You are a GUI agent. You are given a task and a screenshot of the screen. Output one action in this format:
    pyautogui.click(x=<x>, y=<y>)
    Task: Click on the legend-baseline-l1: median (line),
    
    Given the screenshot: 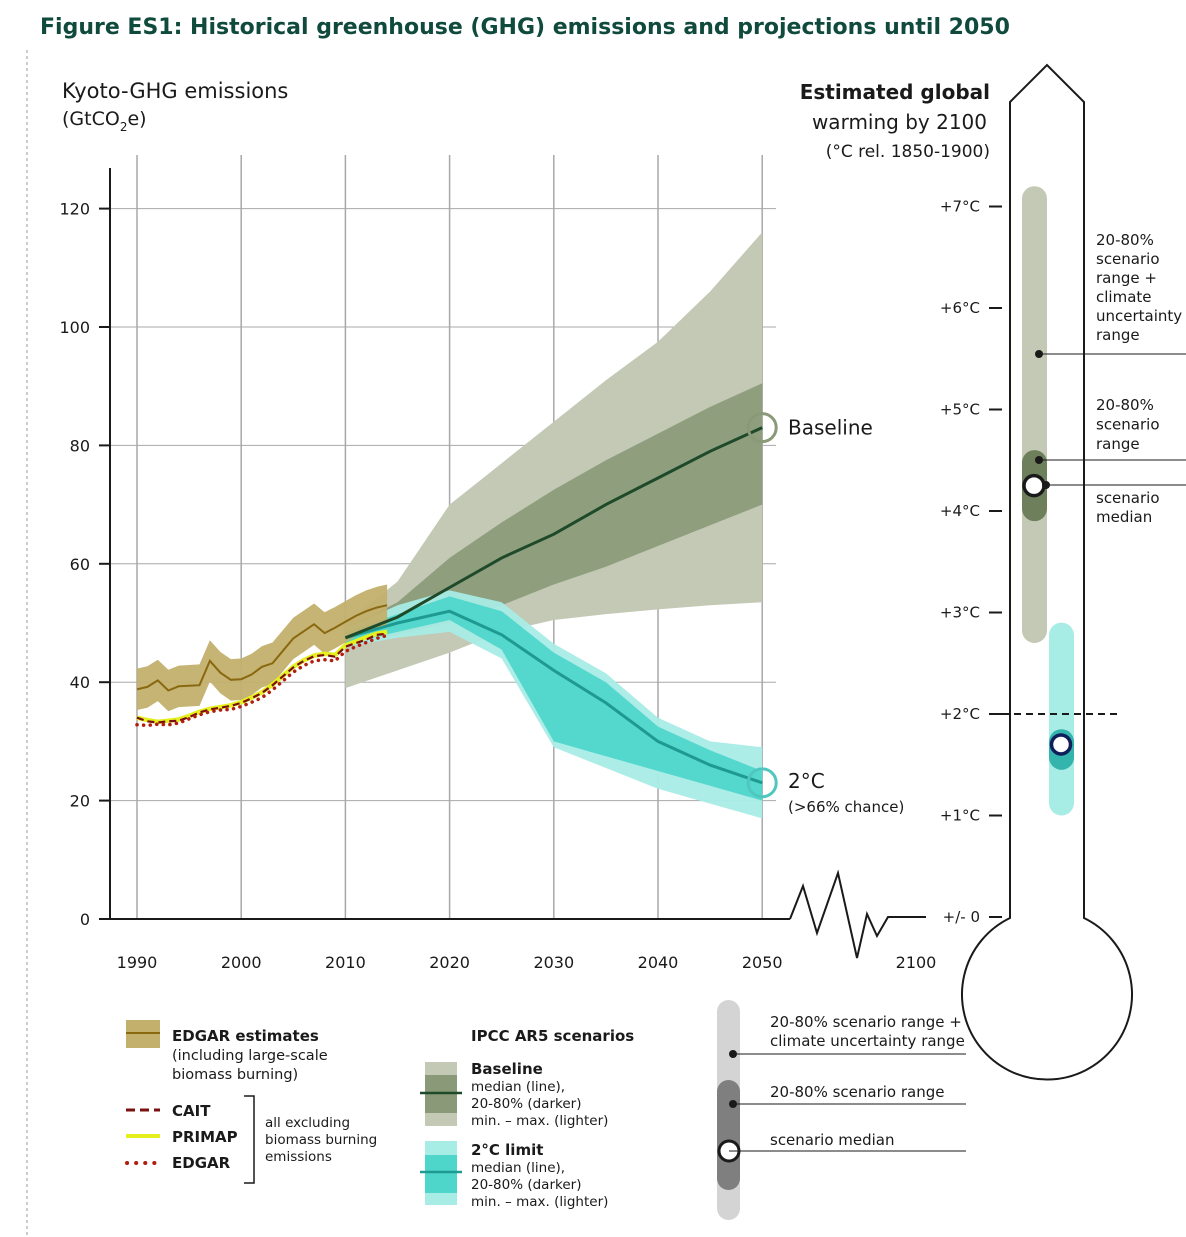 What is the action you would take?
    pyautogui.click(x=518, y=1087)
    